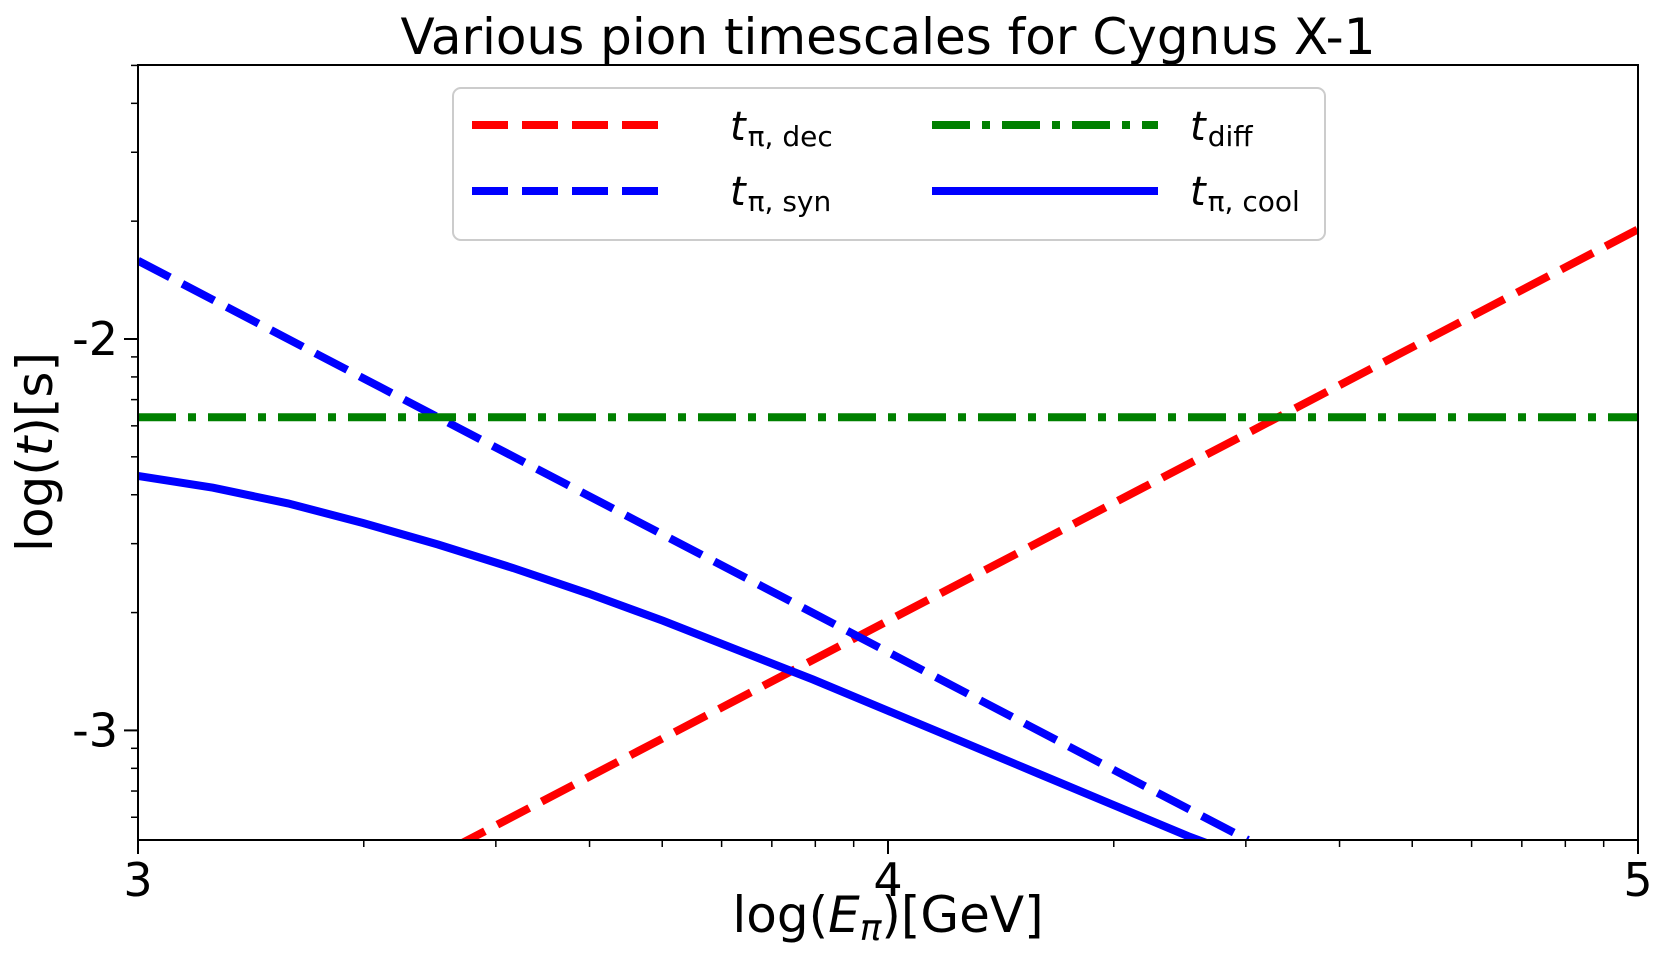  What do you see at coordinates (790, 136) in the screenshot?
I see `legend-label-dec-sub: π, dec` at bounding box center [790, 136].